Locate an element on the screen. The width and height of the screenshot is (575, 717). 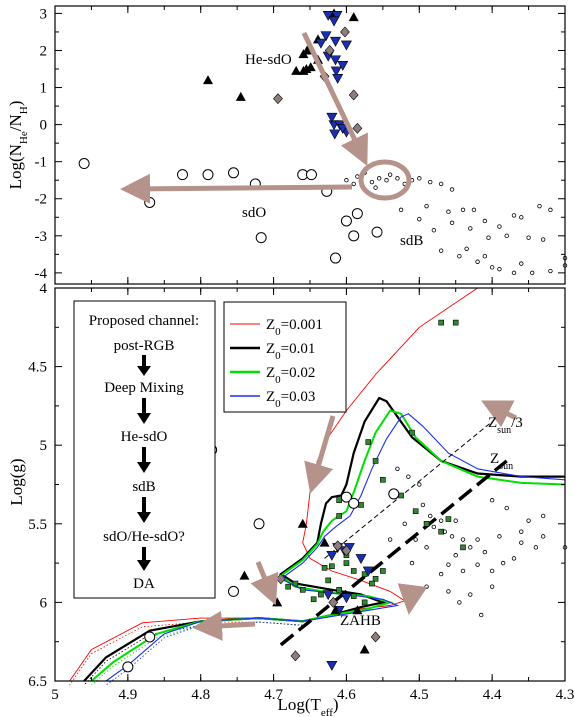
x-tick-label: 4.9 is located at coordinates (127, 695).